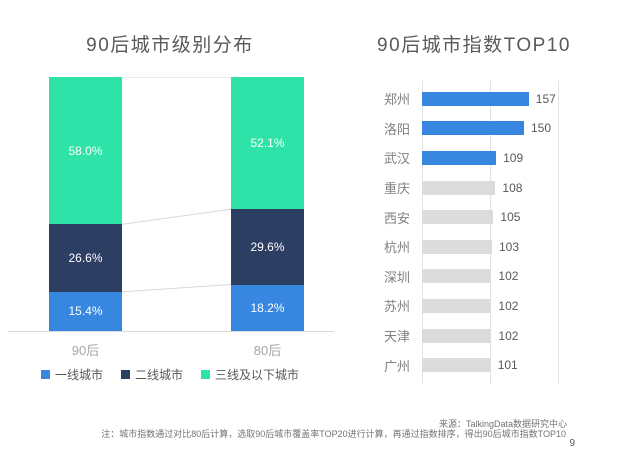 The image size is (618, 470). I want to click on bar-track: 150, so click(487, 128).